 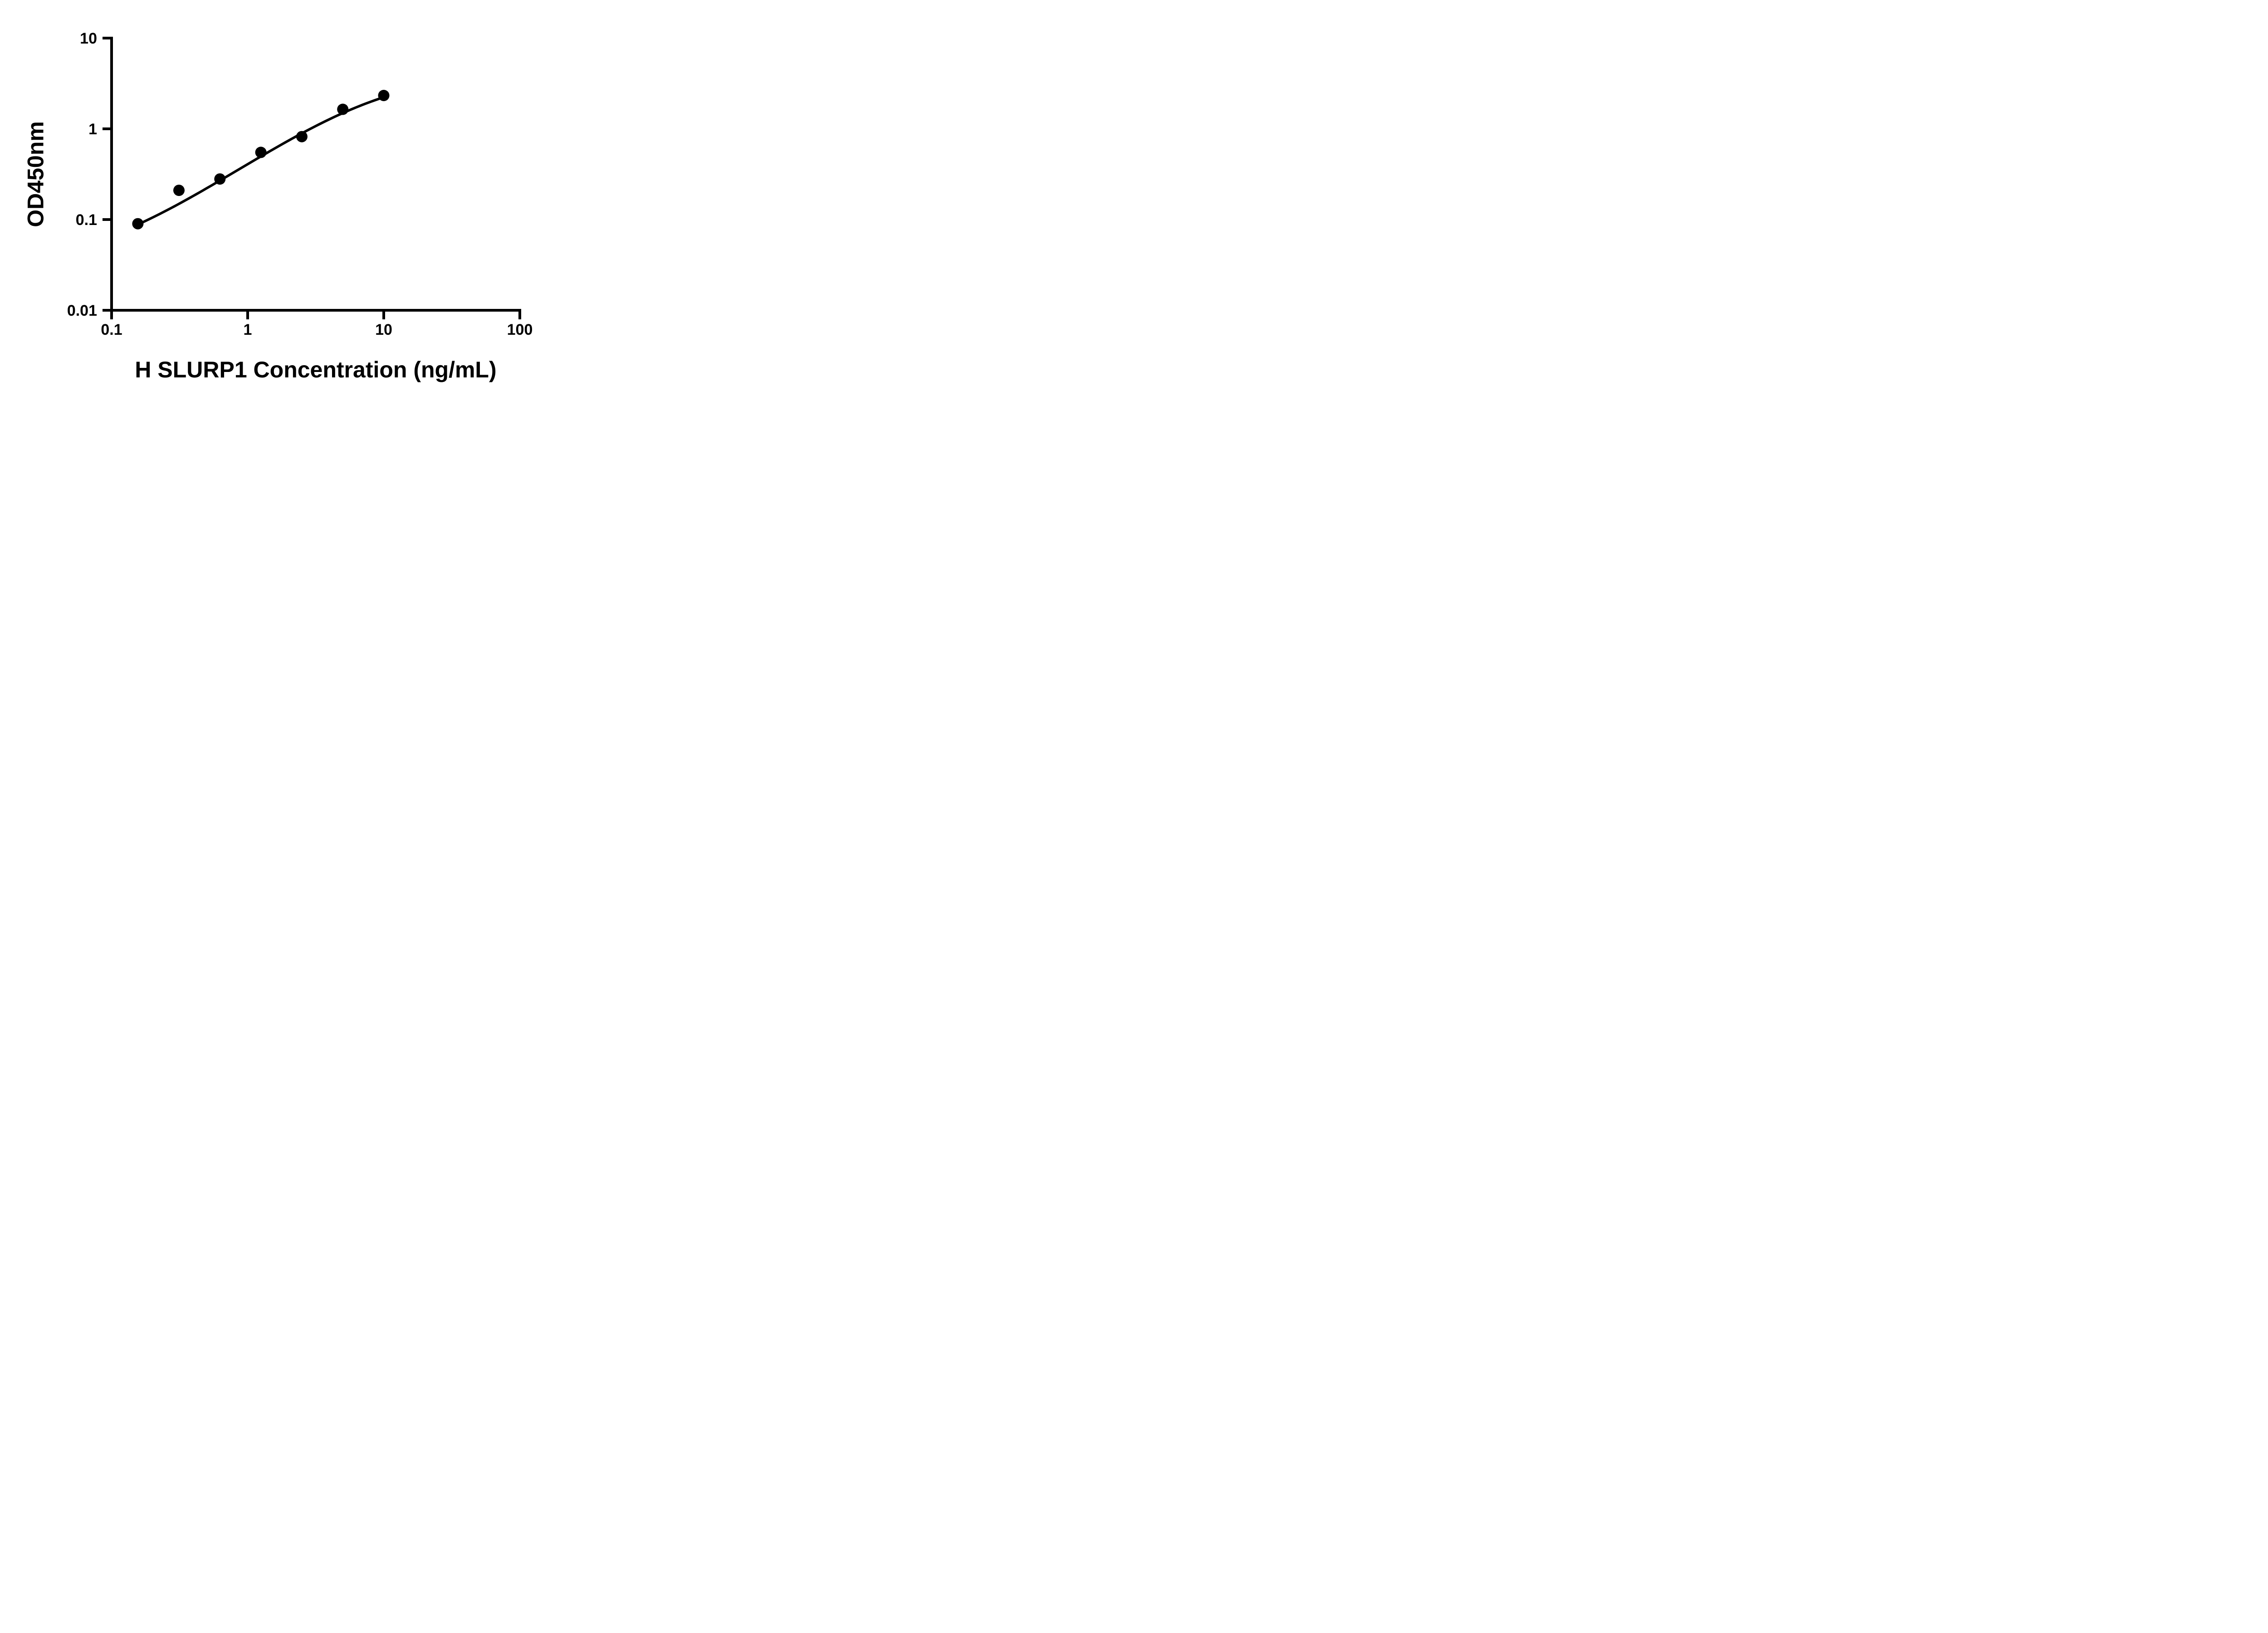 What do you see at coordinates (138, 224) in the screenshot?
I see `data-point-0.156` at bounding box center [138, 224].